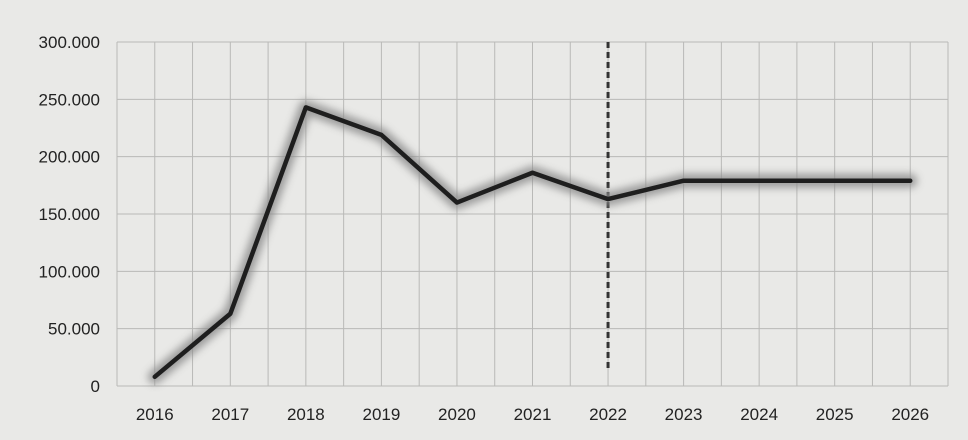 The height and width of the screenshot is (440, 968). Describe the element at coordinates (910, 414) in the screenshot. I see `x-tick-label: 2026` at that location.